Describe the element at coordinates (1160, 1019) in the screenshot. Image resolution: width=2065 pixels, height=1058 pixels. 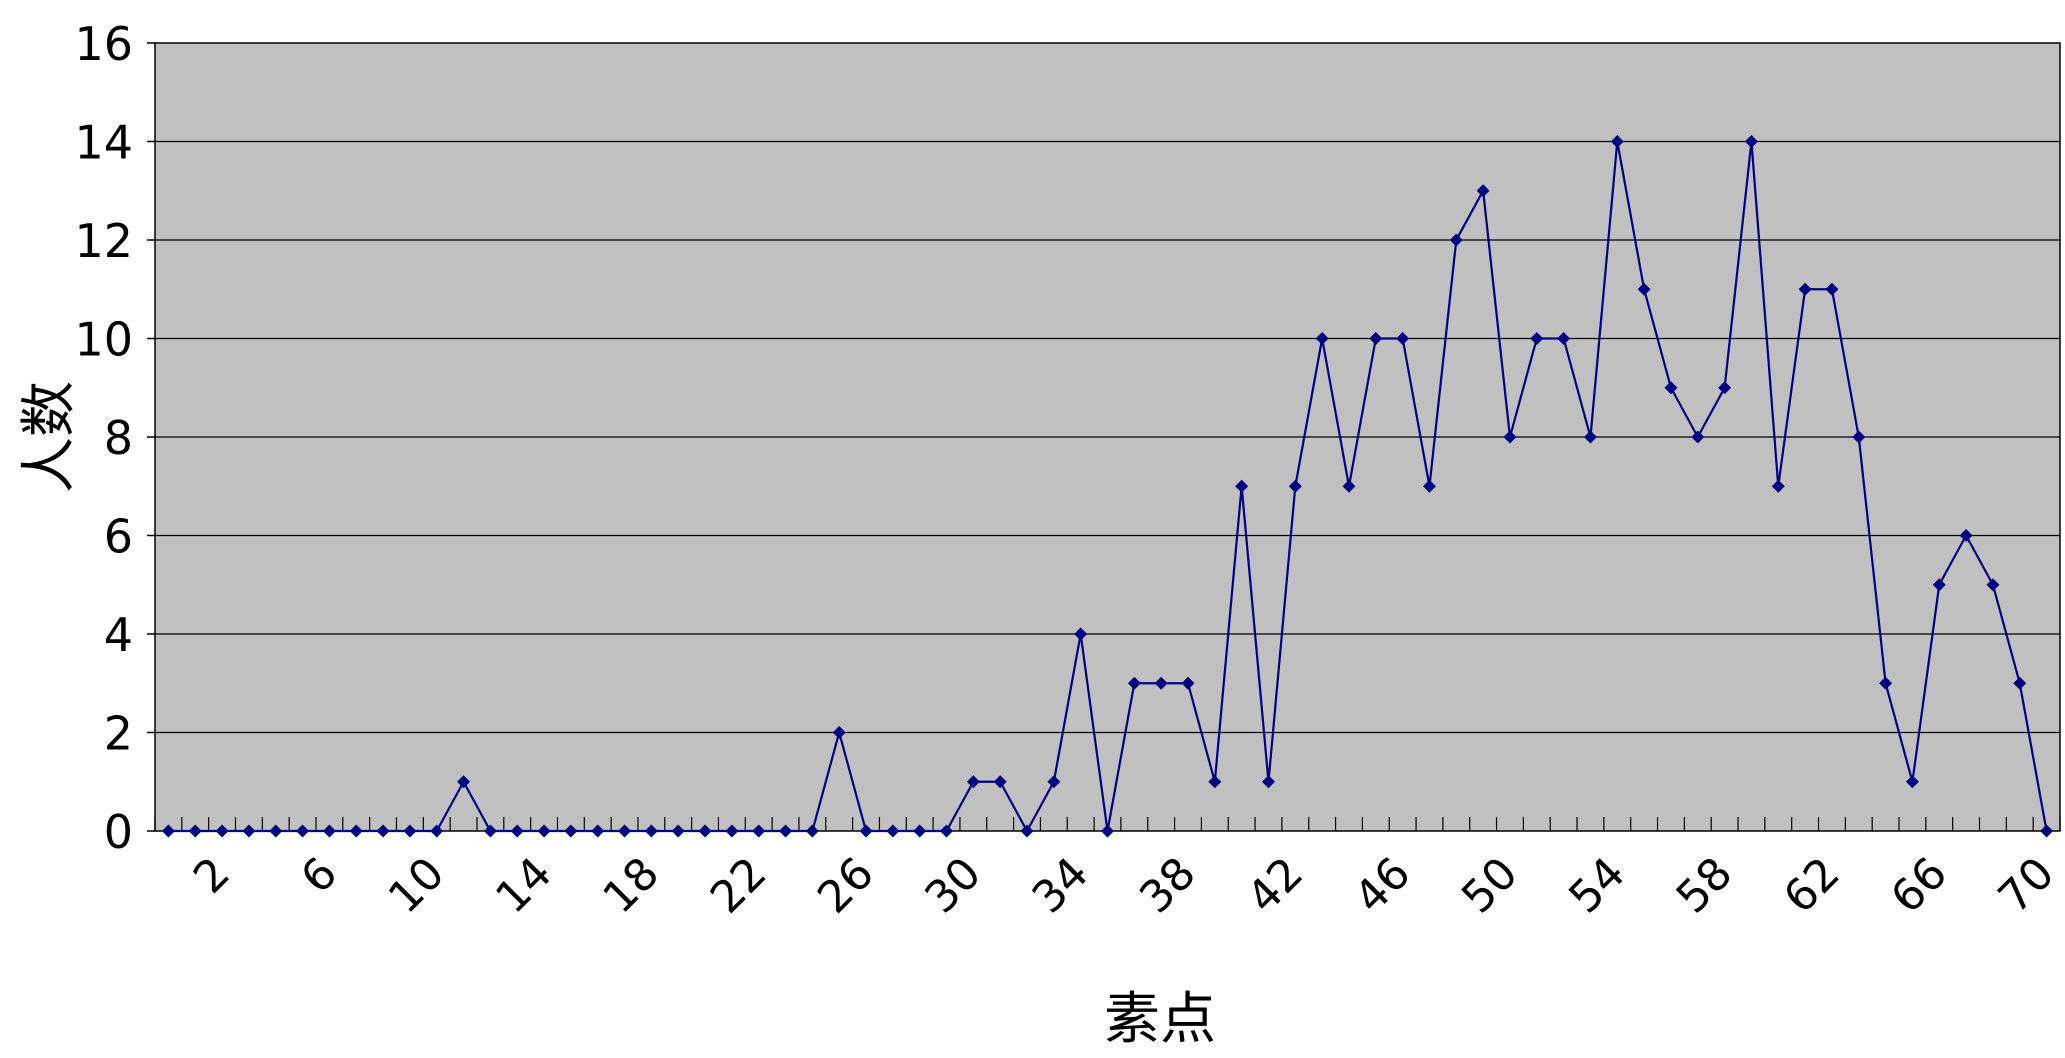
I see `x-axis-title: 素点` at that location.